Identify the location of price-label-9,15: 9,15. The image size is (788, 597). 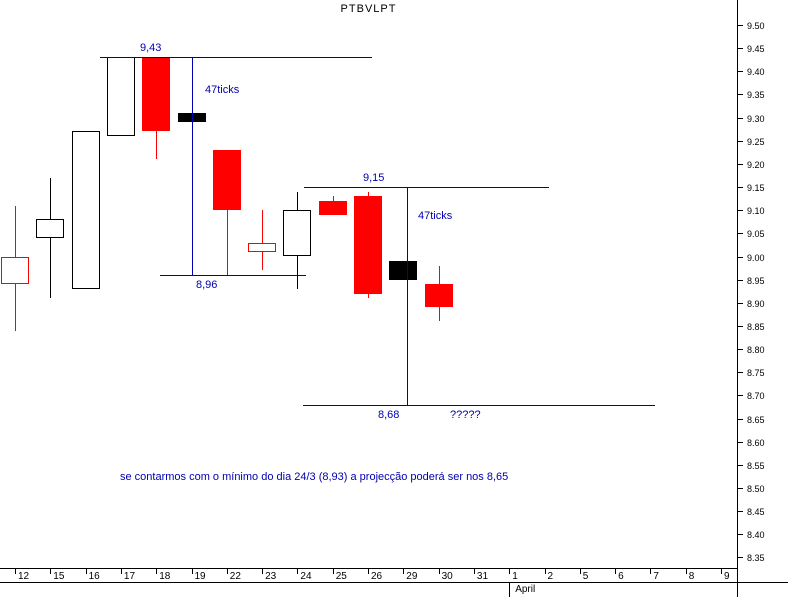
(374, 178).